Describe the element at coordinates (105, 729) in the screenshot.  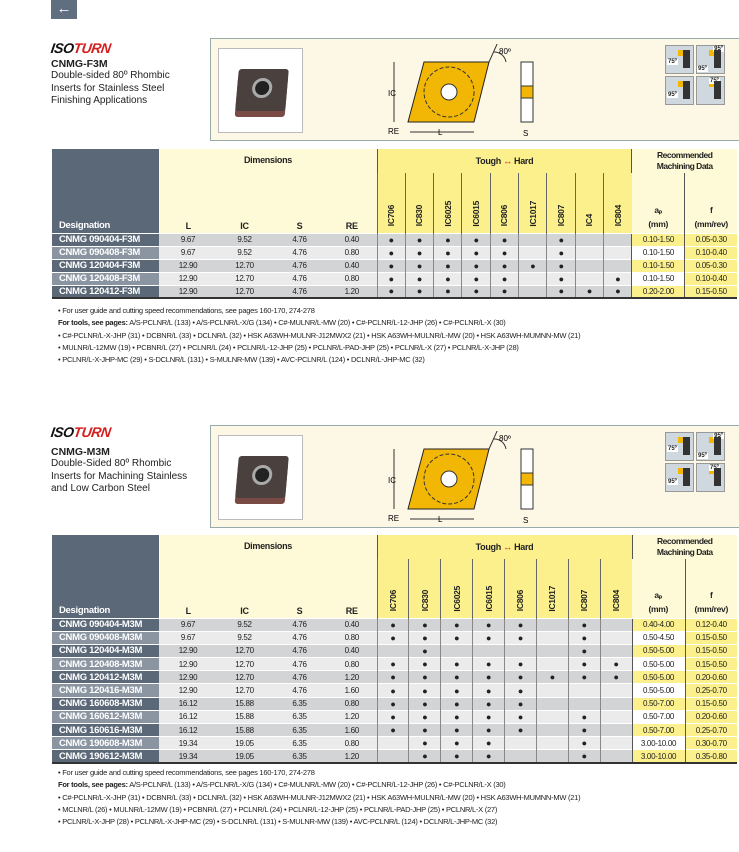
I see `designation-cell: CNMG 160616-M3M` at that location.